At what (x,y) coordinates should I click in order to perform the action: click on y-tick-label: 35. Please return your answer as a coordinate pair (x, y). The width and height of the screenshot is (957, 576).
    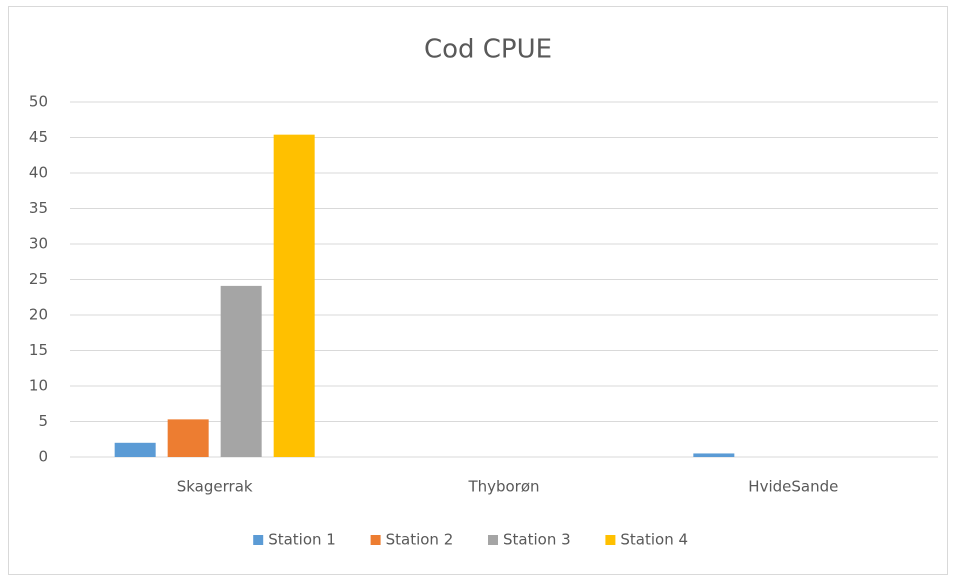
    Looking at the image, I should click on (38, 208).